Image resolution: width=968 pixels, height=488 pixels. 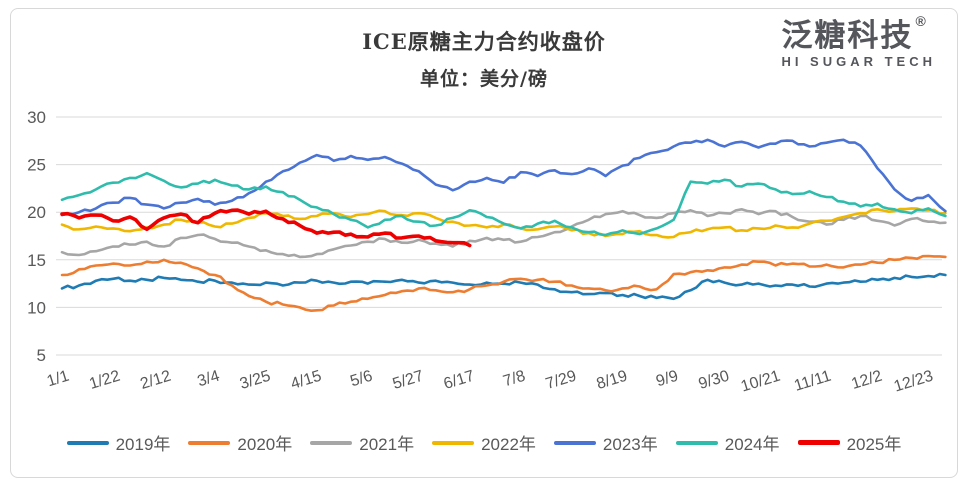 I want to click on x-axis-label: 5/6, so click(x=361, y=379).